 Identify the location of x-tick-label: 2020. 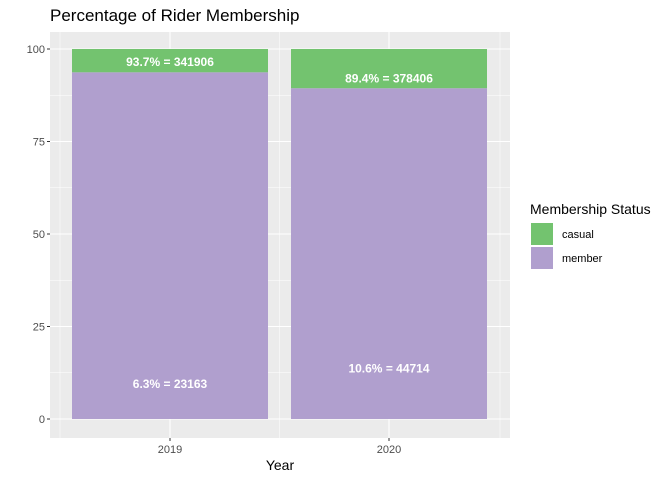
(389, 450).